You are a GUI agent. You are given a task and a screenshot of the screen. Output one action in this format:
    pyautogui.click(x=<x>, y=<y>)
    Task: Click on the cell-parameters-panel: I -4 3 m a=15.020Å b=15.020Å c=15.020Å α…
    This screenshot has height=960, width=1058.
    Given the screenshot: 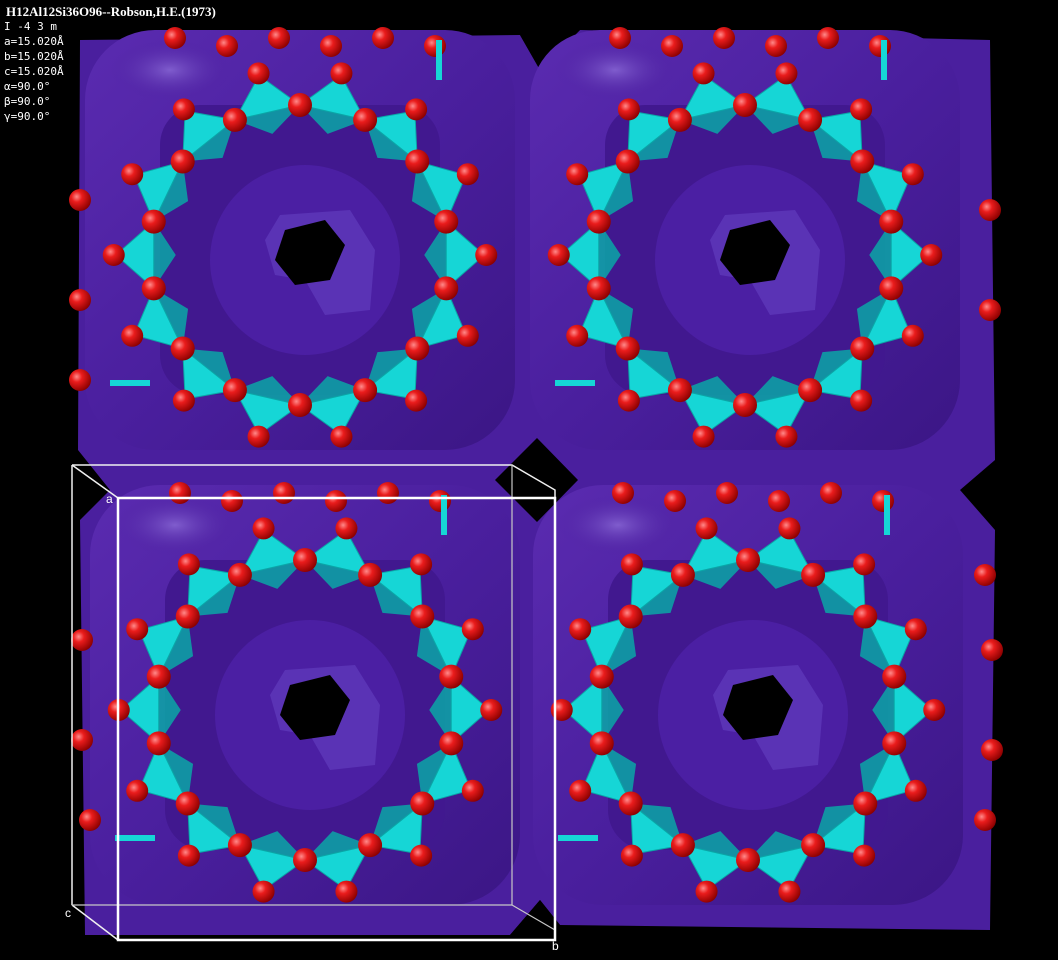 What is the action you would take?
    pyautogui.click(x=34, y=71)
    